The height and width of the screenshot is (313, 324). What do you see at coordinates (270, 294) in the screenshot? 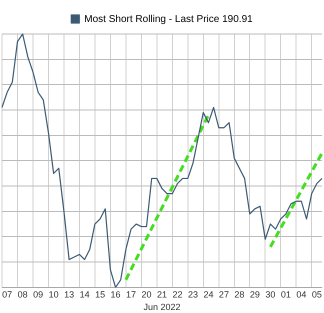
I see `x-tick-label: 30` at bounding box center [270, 294].